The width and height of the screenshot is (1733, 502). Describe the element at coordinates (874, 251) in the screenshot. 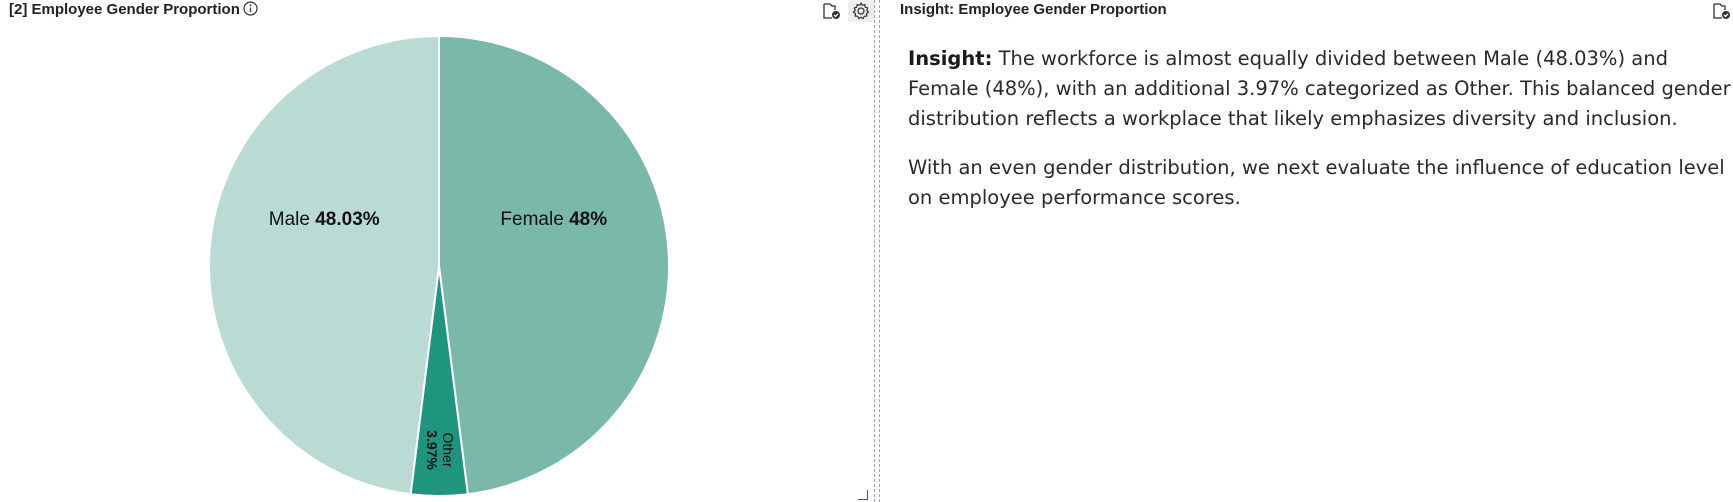

I see `panel-divider` at that location.